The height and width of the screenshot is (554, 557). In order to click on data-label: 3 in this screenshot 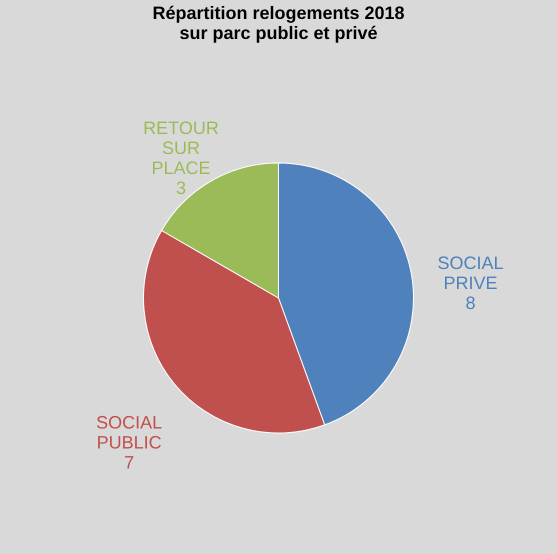, I will do `click(181, 188)`.